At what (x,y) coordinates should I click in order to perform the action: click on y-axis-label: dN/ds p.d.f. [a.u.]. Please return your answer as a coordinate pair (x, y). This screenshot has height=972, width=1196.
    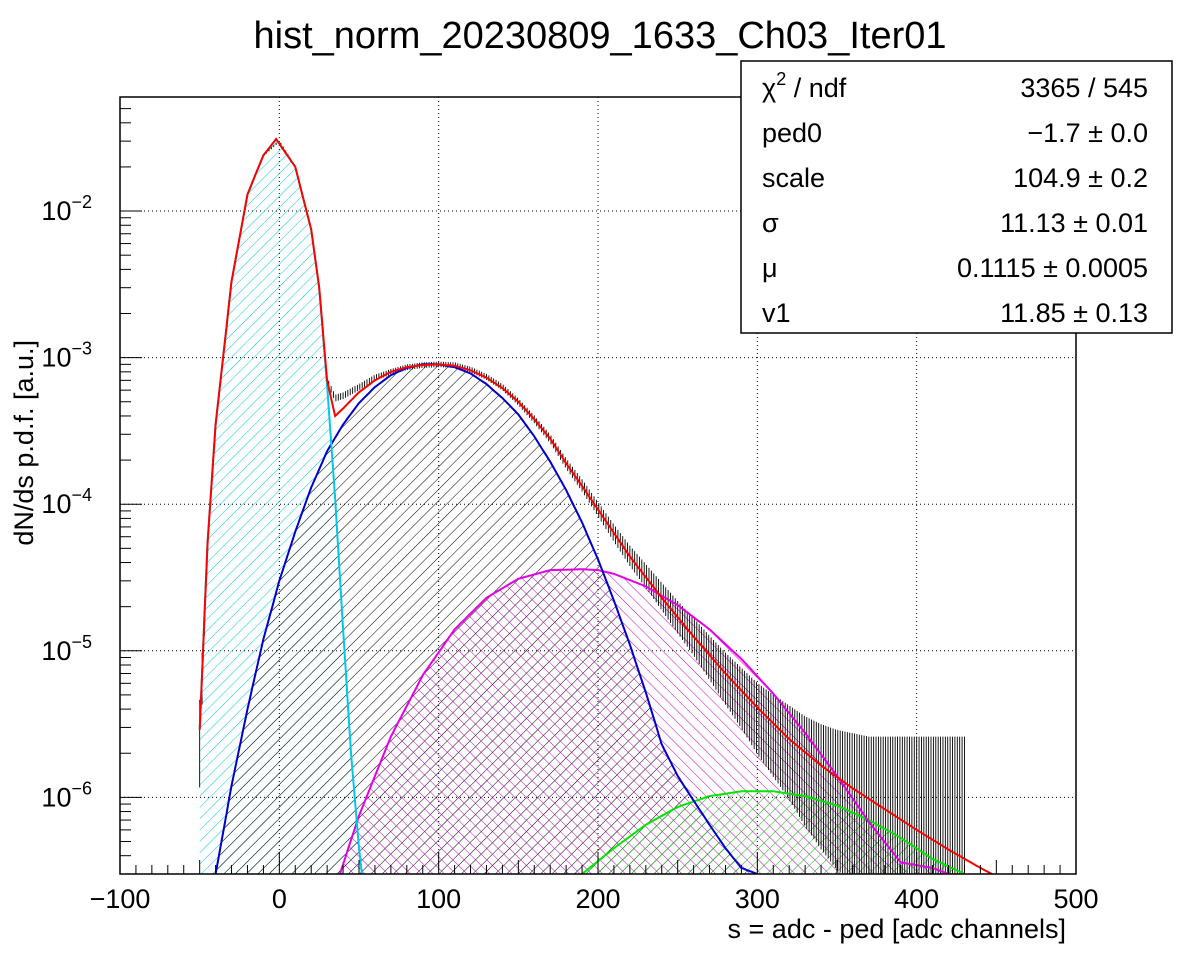
    Looking at the image, I should click on (24, 443).